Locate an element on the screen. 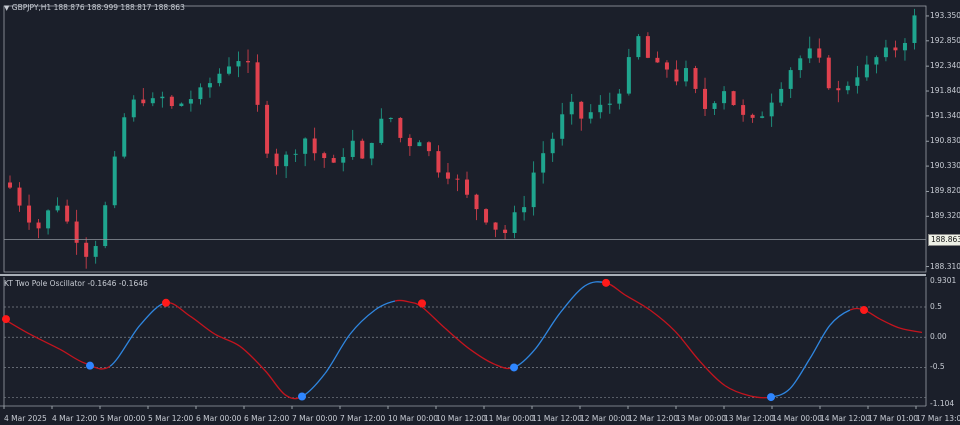  time-tick-label: 6 Mar 12:00 is located at coordinates (267, 418).